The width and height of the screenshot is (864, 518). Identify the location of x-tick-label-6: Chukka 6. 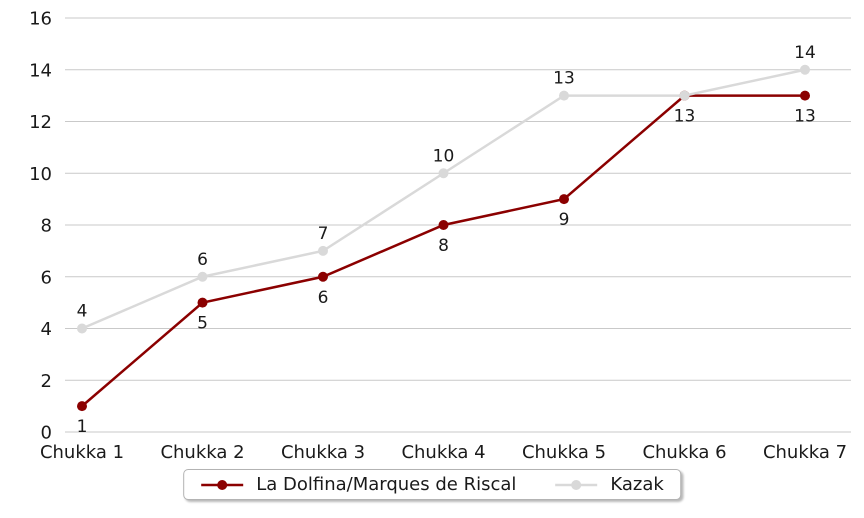
(684, 452).